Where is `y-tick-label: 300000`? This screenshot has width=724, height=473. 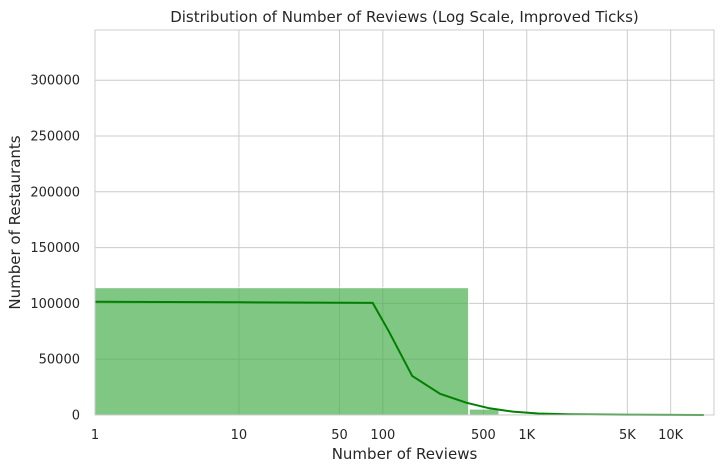
y-tick-label: 300000 is located at coordinates (55, 81).